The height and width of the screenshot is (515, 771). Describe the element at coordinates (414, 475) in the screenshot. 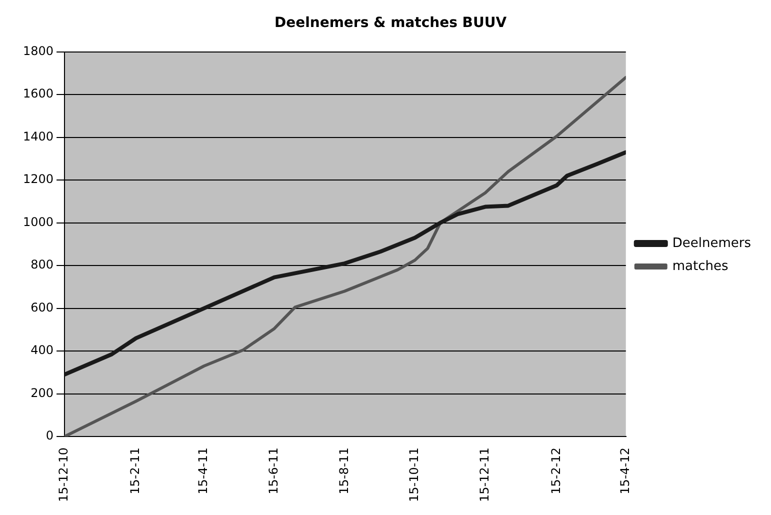

I see `x-tick-label: 15-10-11` at that location.